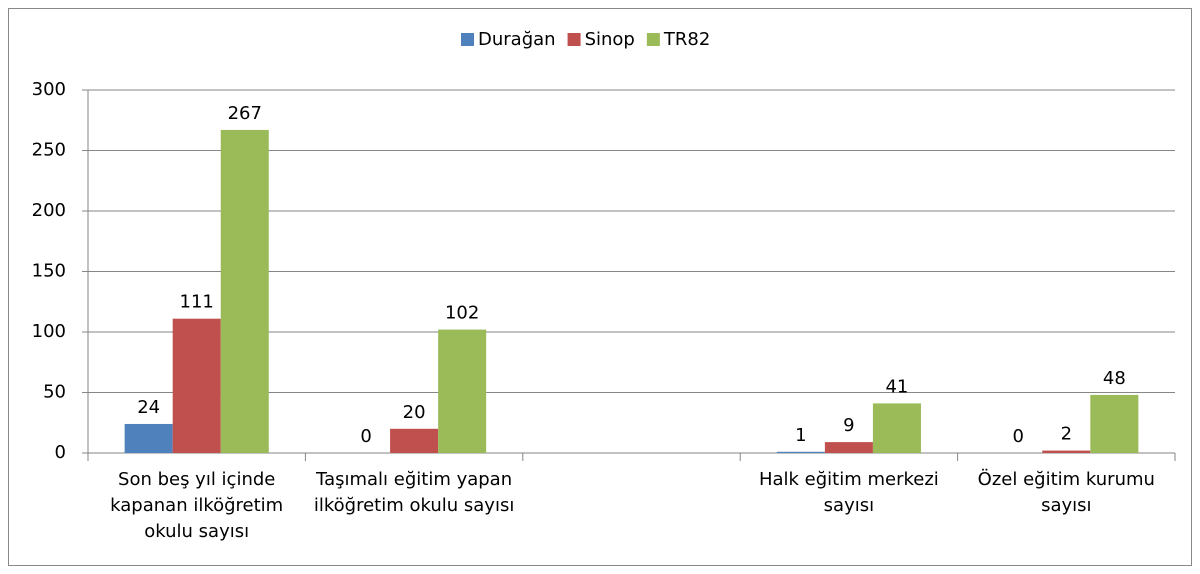  What do you see at coordinates (49, 331) in the screenshot?
I see `y-tick-label: 100` at bounding box center [49, 331].